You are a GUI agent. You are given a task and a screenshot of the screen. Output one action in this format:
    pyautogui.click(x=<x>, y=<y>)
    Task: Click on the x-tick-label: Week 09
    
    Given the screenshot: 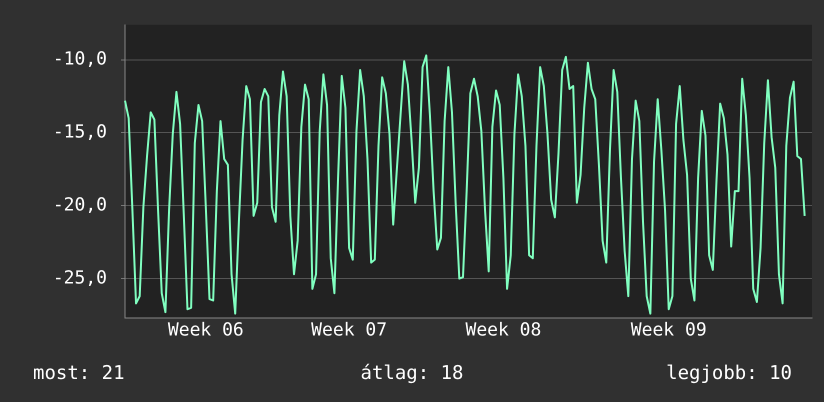 What is the action you would take?
    pyautogui.click(x=668, y=329)
    